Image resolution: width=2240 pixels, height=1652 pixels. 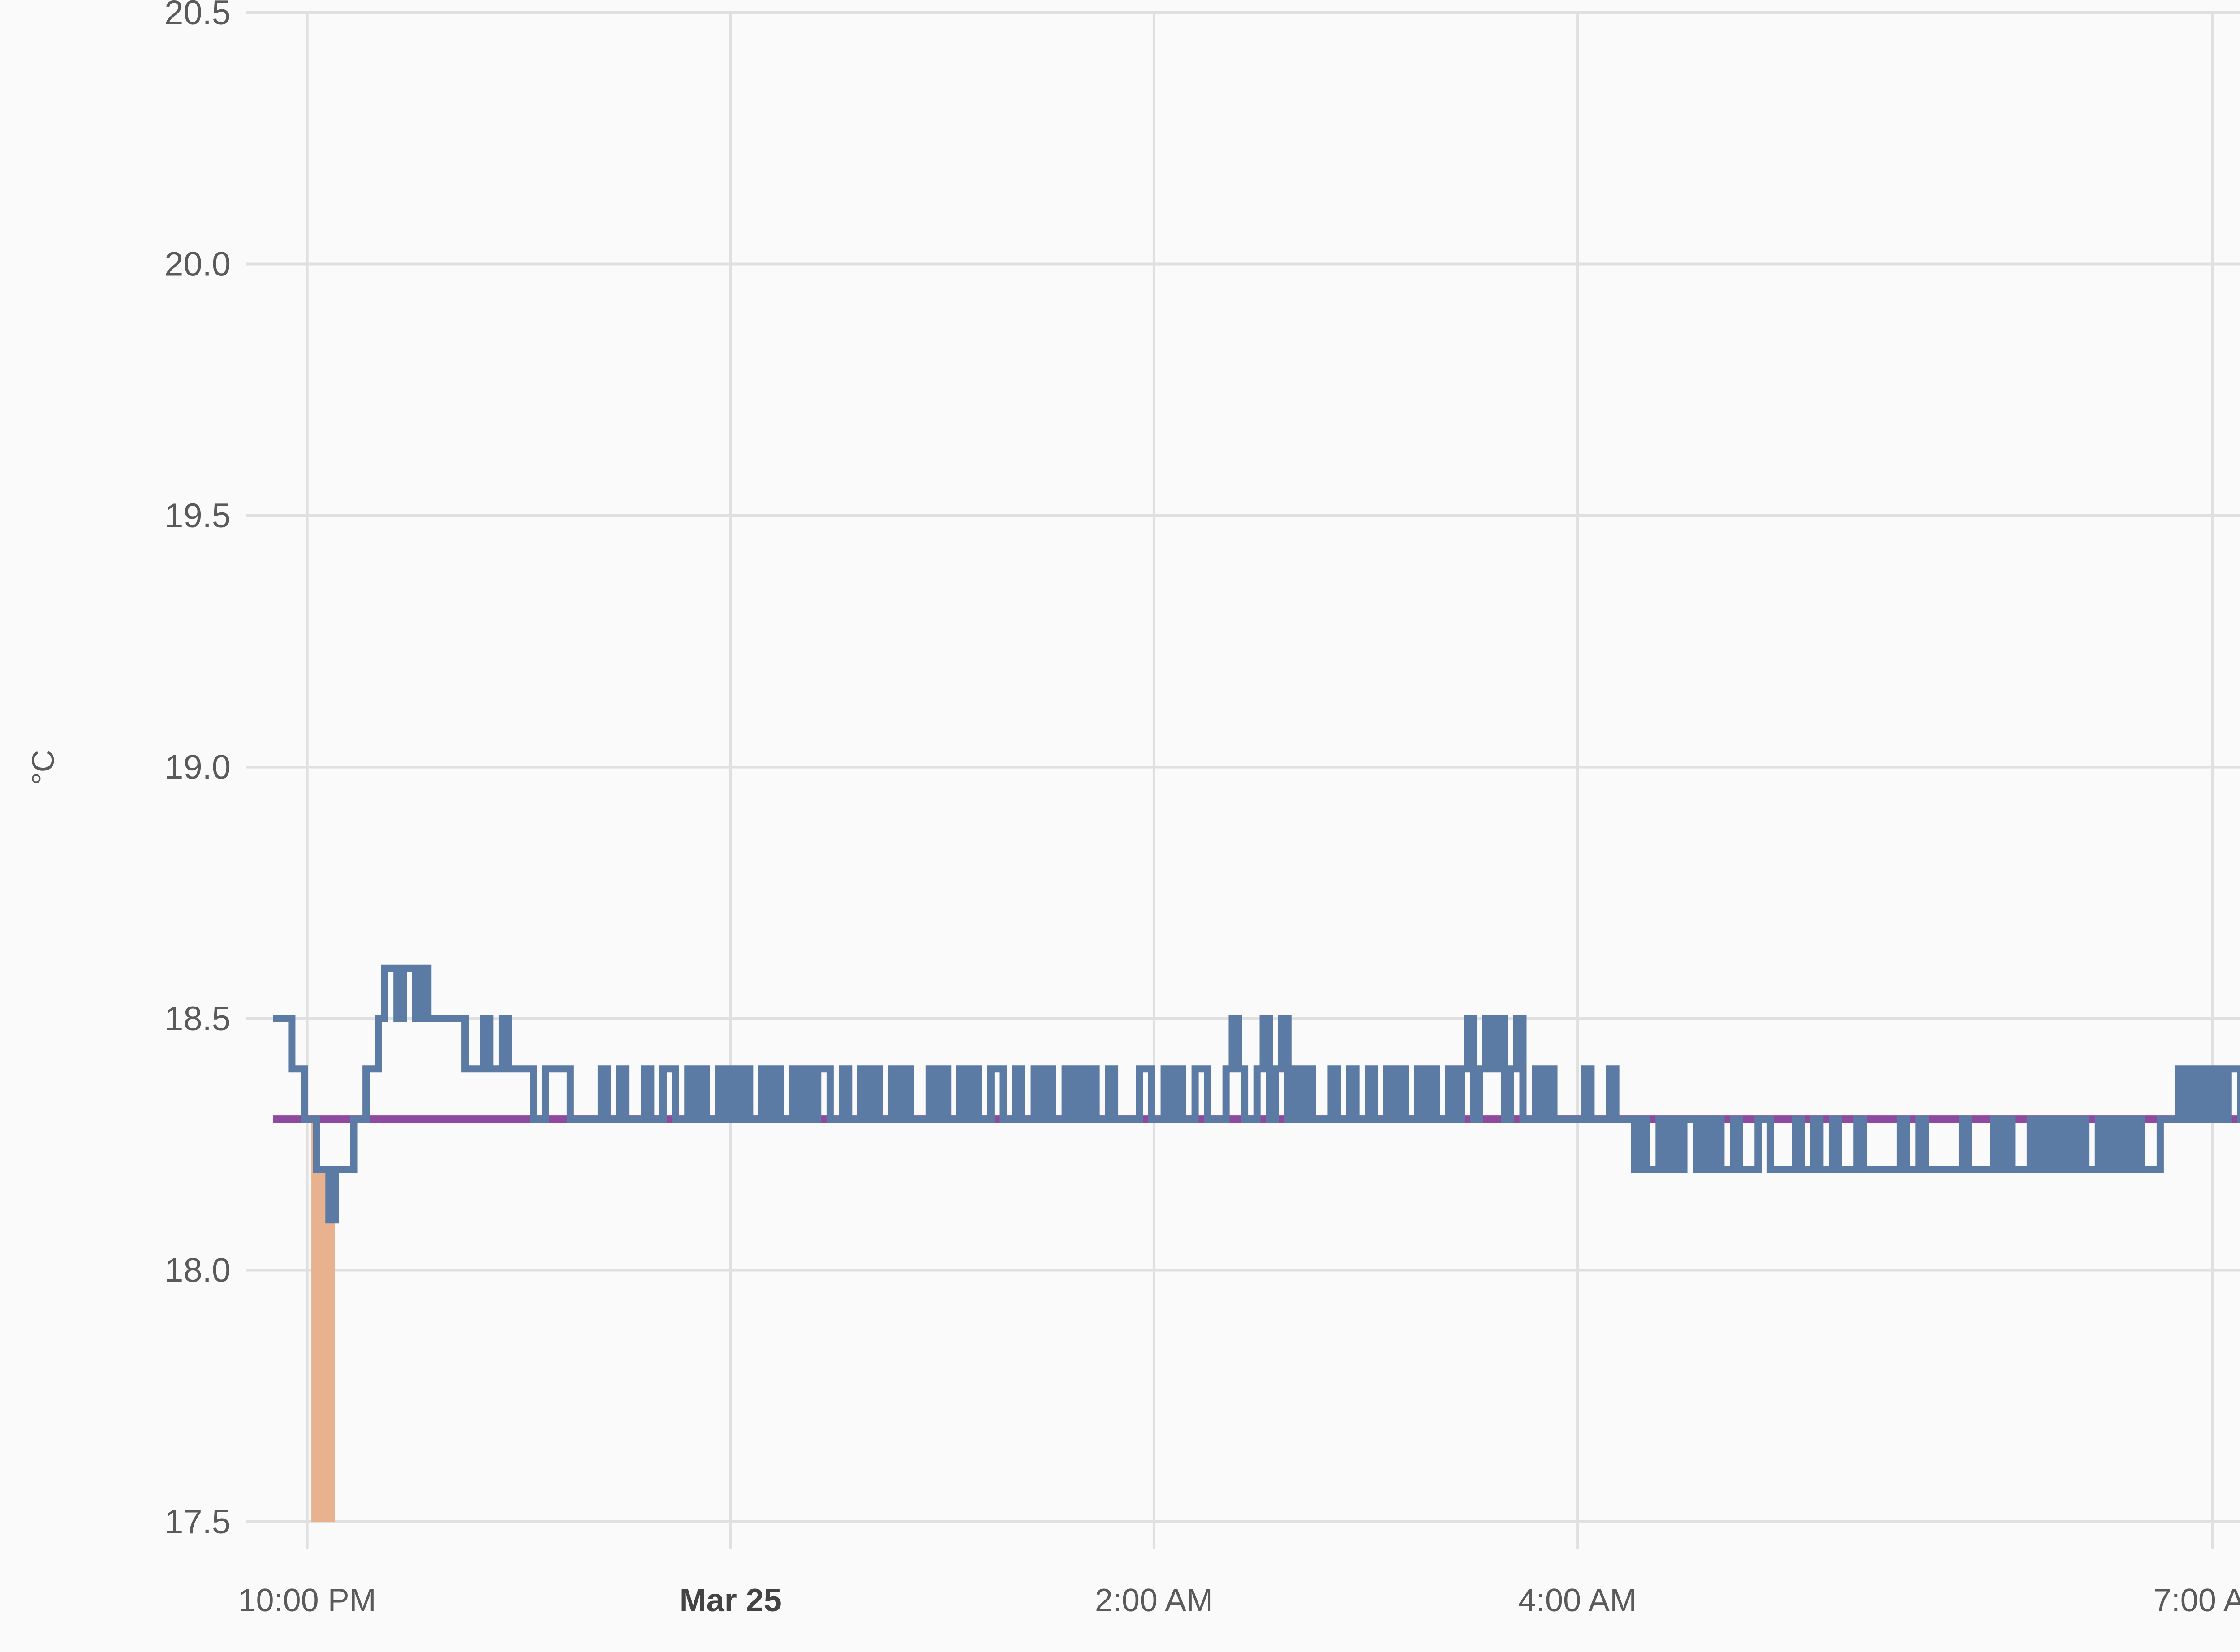 I want to click on series-line-temperature, so click(x=1256, y=1094).